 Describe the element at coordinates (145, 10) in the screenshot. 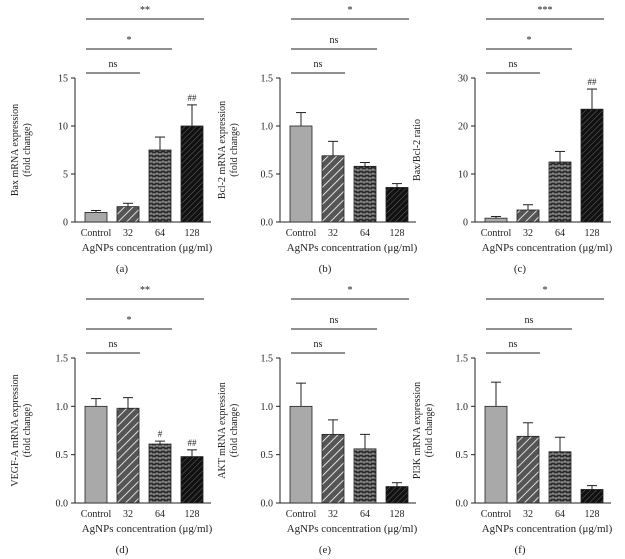

I see `comparison-label: **` at that location.